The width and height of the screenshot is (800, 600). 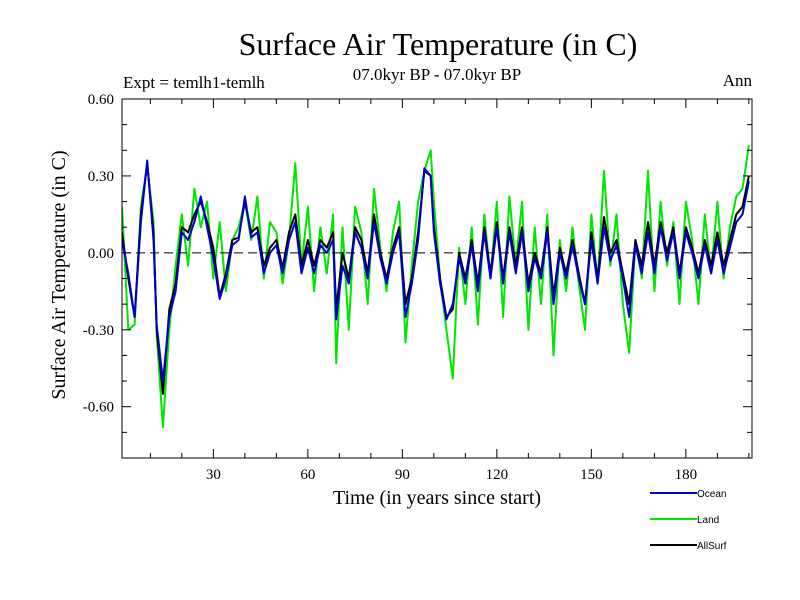 What do you see at coordinates (708, 520) in the screenshot?
I see `legend-label-land: Land` at bounding box center [708, 520].